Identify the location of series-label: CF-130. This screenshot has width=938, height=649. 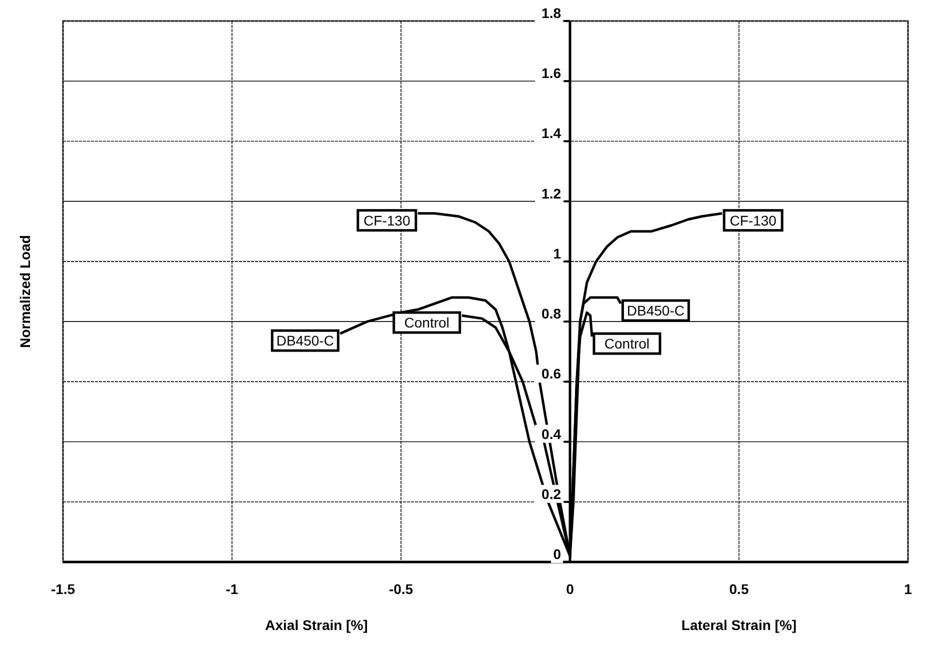
(387, 220).